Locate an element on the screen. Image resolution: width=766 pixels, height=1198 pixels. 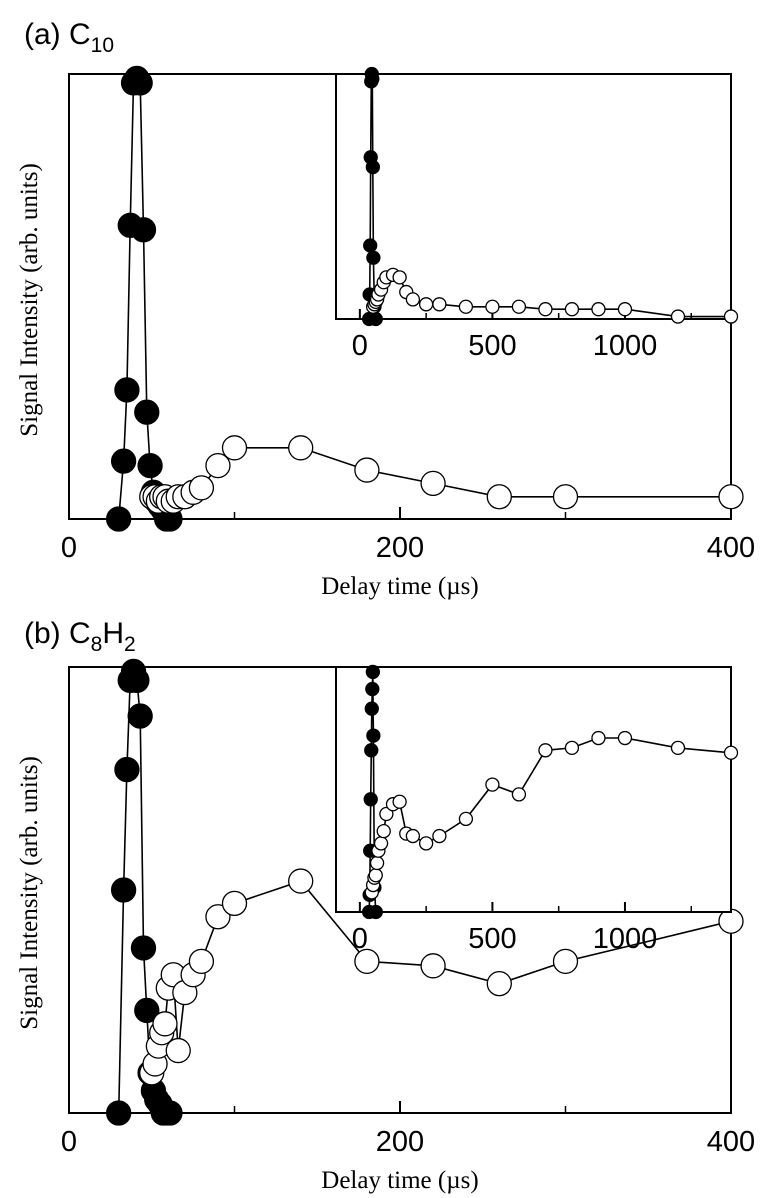
panel-a-inset-frame is located at coordinates (533, 196).